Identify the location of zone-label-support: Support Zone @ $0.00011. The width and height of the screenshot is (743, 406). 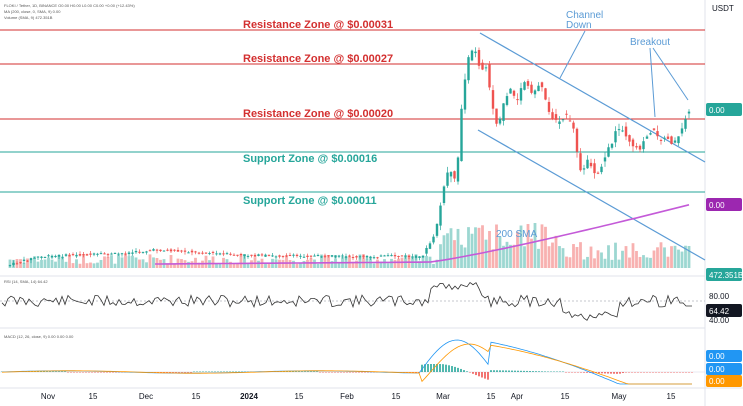
(310, 201).